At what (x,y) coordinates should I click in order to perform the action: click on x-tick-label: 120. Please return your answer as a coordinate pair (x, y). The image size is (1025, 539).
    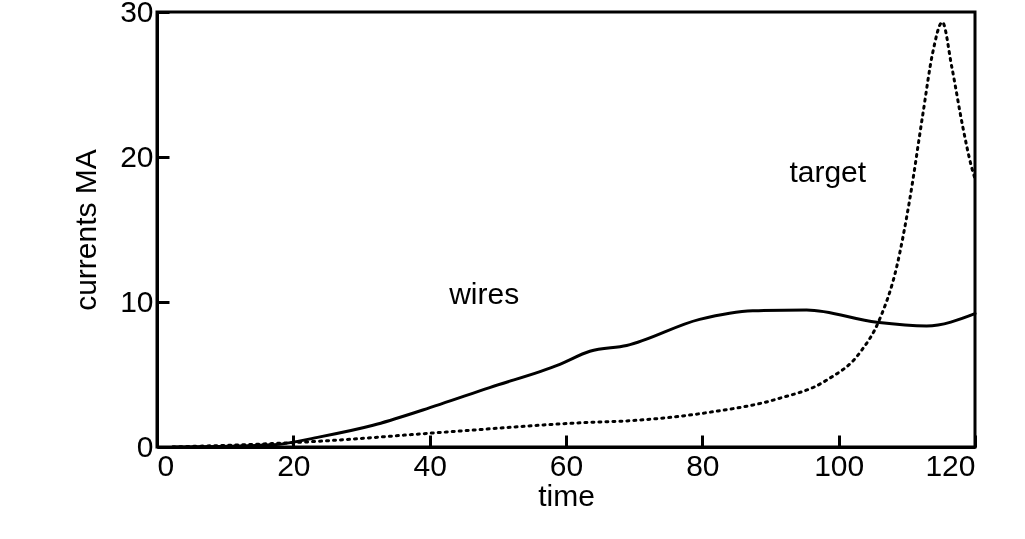
    Looking at the image, I should click on (950, 465).